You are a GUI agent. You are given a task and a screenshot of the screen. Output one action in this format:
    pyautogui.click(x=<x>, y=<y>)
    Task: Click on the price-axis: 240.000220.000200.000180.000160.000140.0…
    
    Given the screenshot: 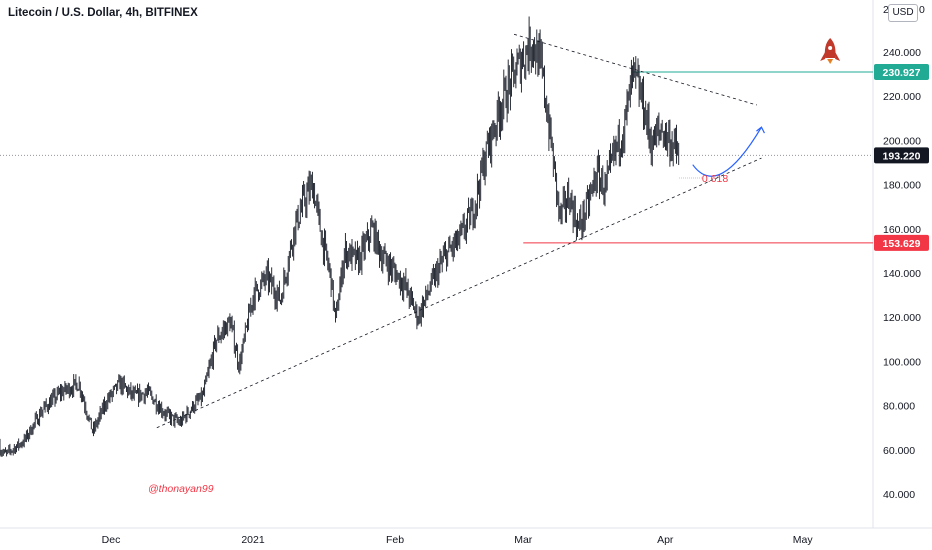 What is the action you would take?
    pyautogui.click(x=896, y=264)
    